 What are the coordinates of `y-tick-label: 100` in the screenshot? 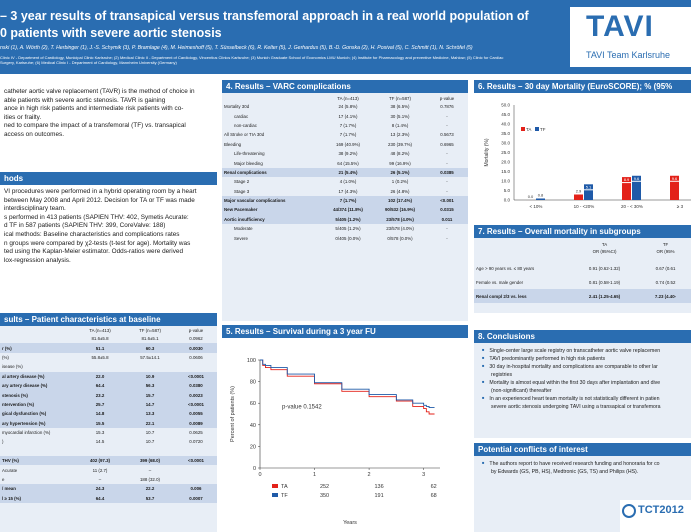 It's located at (251, 361).